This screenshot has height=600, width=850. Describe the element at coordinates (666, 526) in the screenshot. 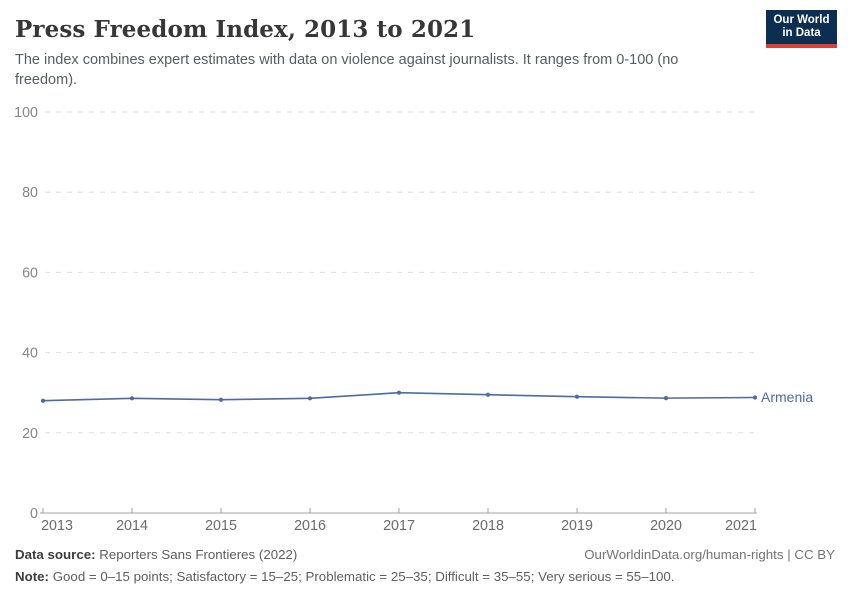

I see `x-tick-label-2020: 2020` at that location.